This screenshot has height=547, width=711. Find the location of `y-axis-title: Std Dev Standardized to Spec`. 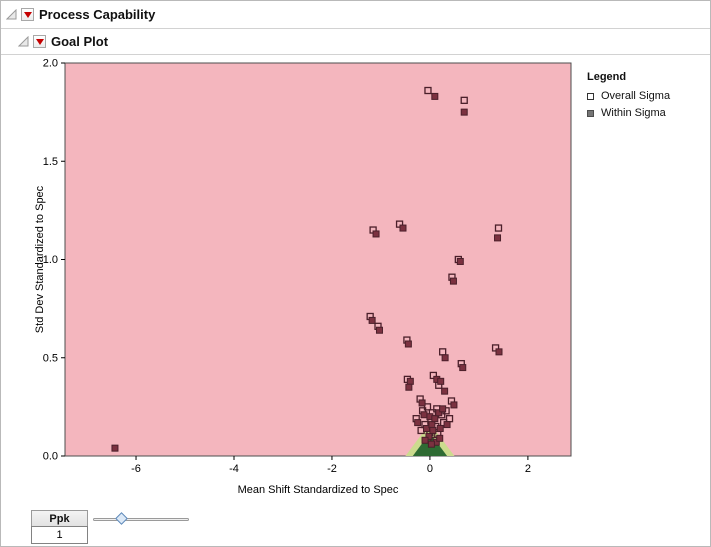

y-axis-title: Std Dev Standardized to Spec is located at coordinates (40, 259).